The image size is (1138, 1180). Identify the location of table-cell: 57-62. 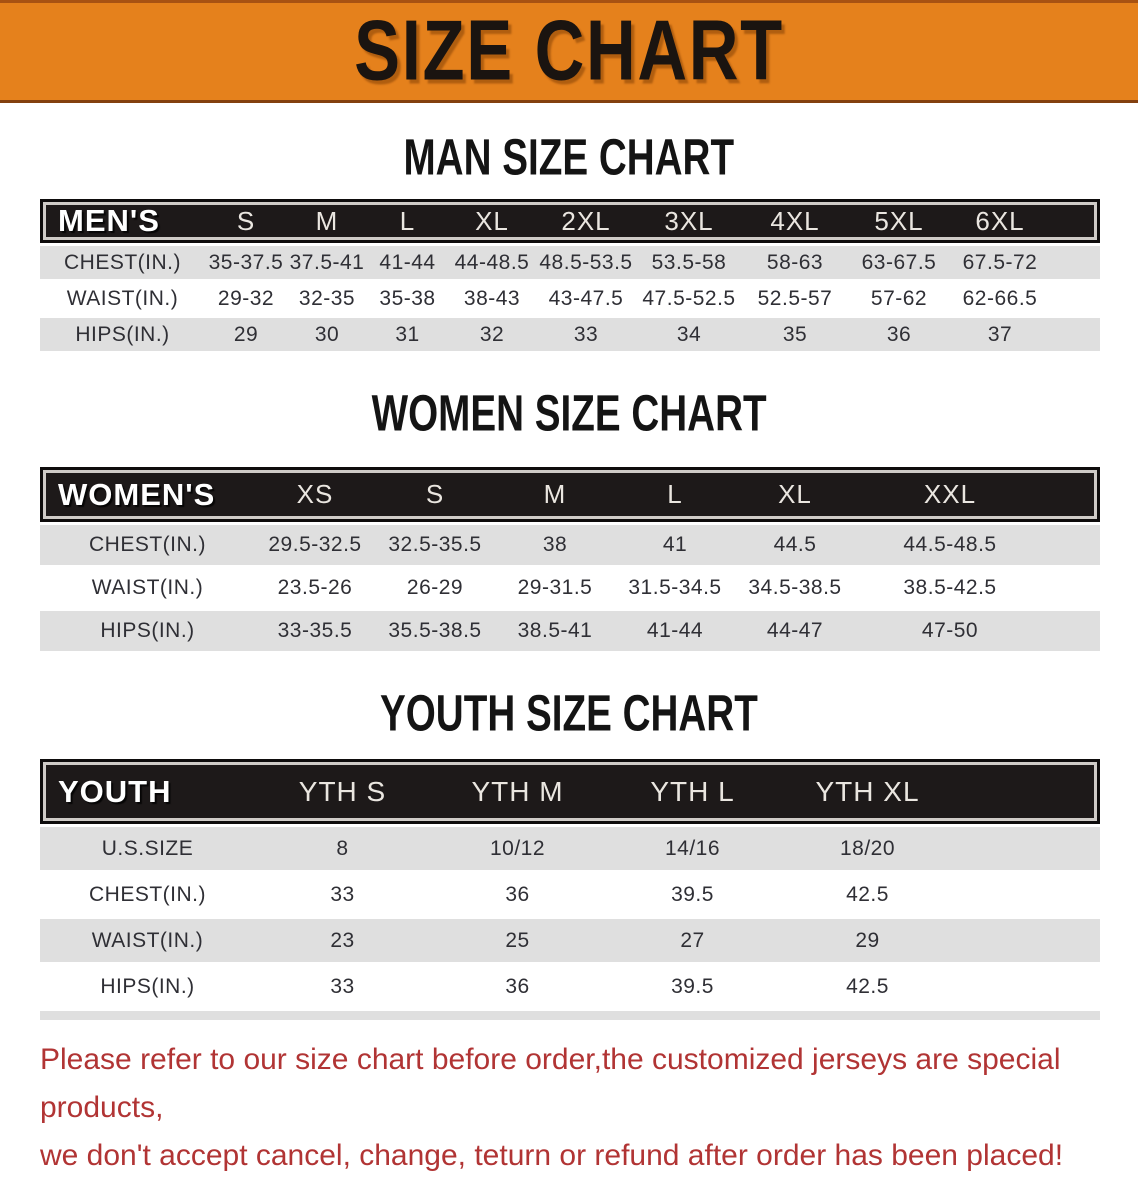
(899, 298).